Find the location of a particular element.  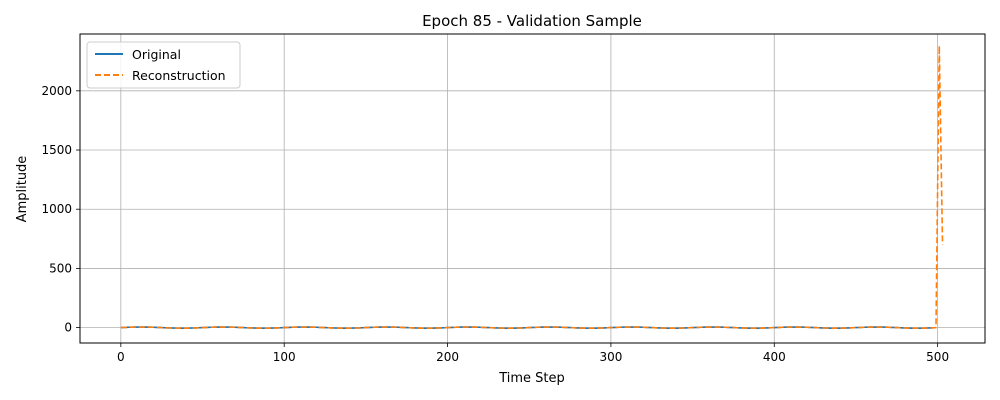

x-tick-label: 0 is located at coordinates (121, 357).